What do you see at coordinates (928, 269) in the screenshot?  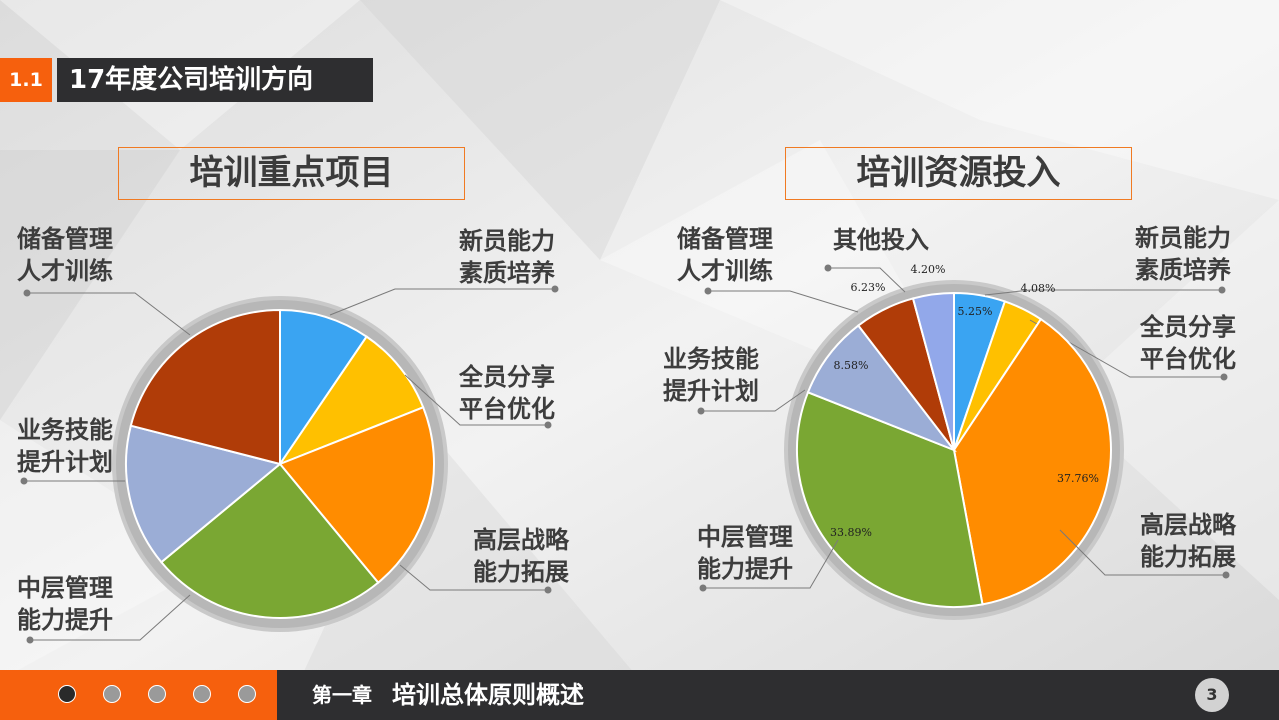 I see `data-label: 4.20%` at bounding box center [928, 269].